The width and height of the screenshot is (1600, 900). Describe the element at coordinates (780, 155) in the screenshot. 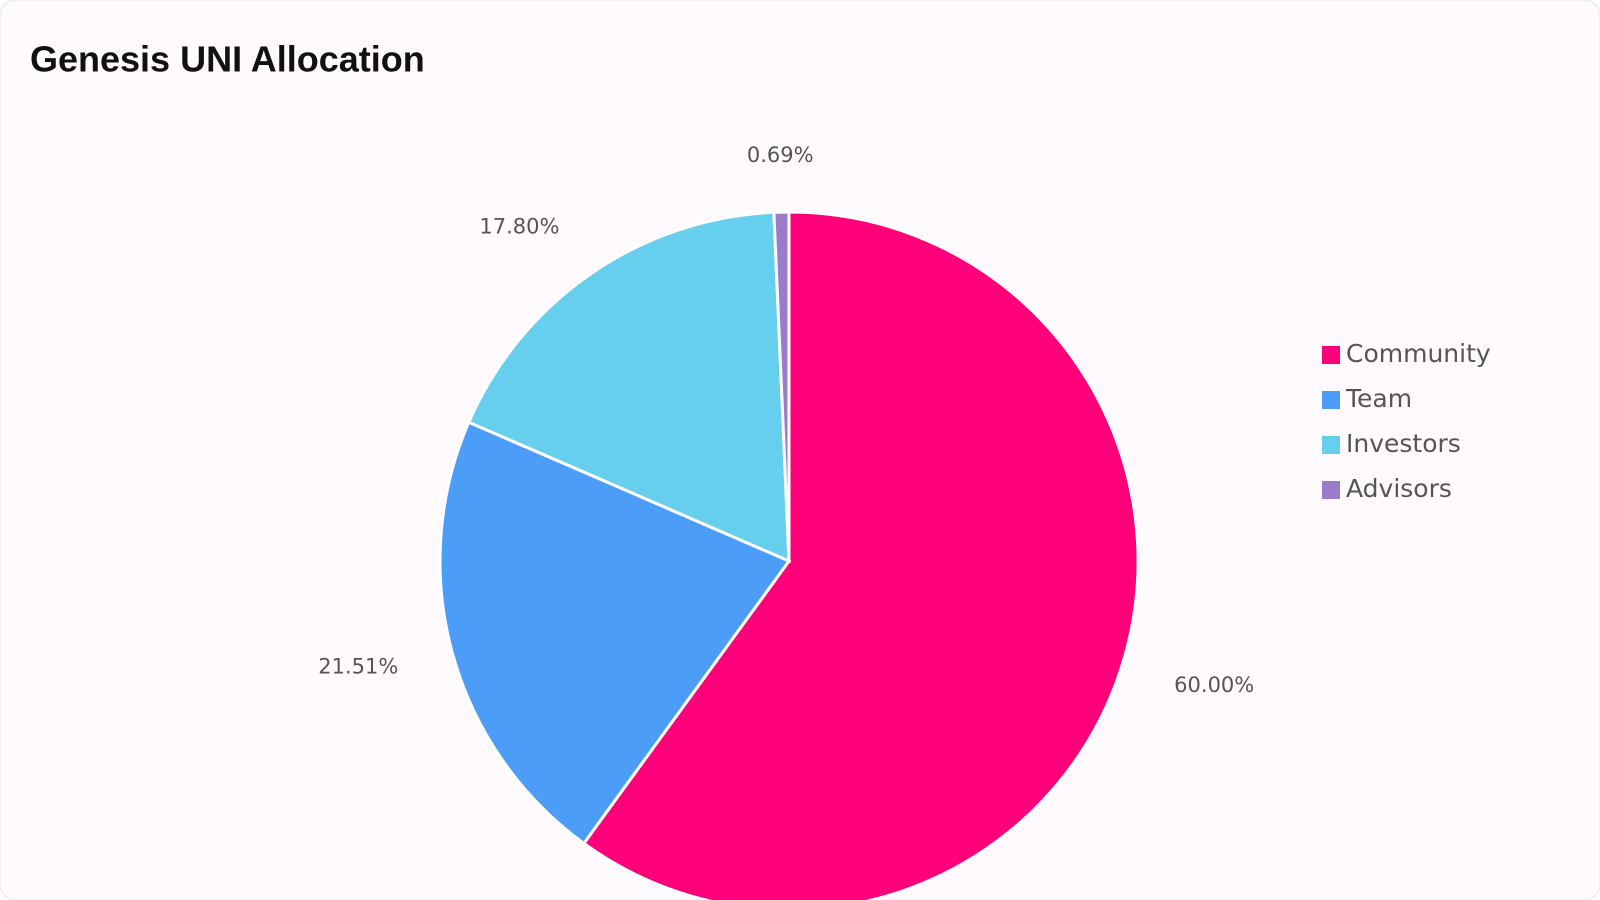

I see `value-label: 0.69%` at that location.